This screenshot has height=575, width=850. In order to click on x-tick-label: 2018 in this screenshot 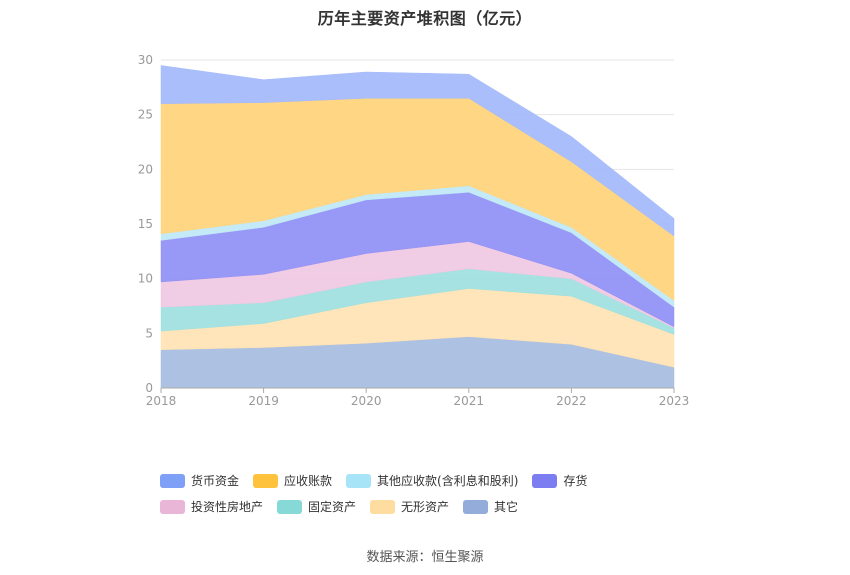, I will do `click(161, 401)`.